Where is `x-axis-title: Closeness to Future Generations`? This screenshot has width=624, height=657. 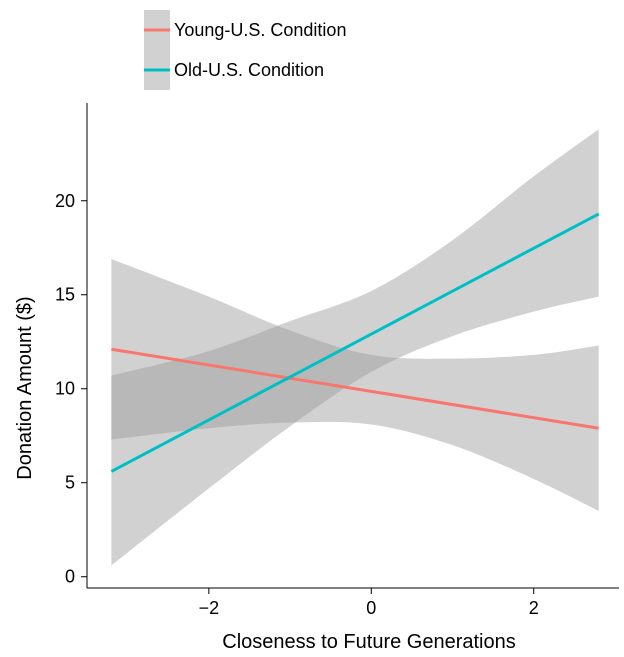
x-axis-title: Closeness to Future Generations is located at coordinates (369, 642).